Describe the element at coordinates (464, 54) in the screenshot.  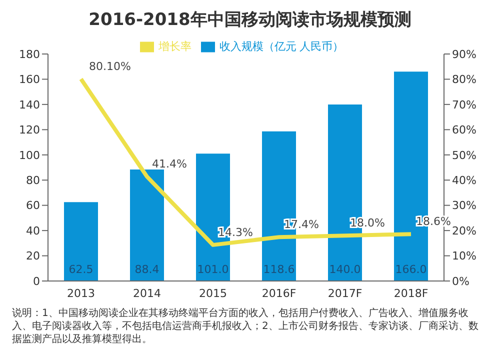
I see `y2-tick-label: 90%` at that location.